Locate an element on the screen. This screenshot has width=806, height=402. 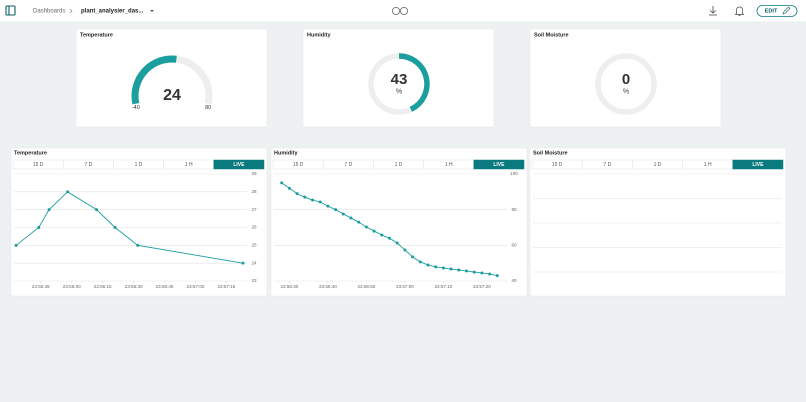
gauge-min: -40 is located at coordinates (136, 108).